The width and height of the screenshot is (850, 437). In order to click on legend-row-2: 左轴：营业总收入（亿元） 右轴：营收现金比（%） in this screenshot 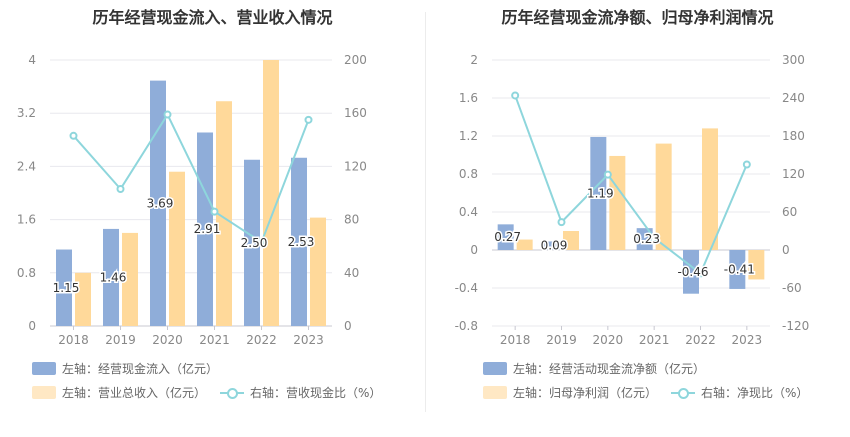, I will do `click(213, 392)`.